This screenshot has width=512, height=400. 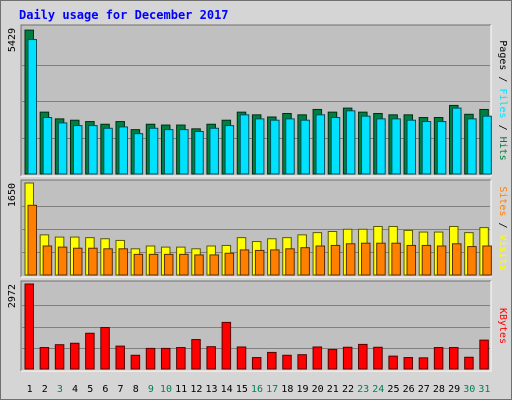 What do you see at coordinates (469, 389) in the screenshot?
I see `x-tick-label-day-30: 30` at bounding box center [469, 389].